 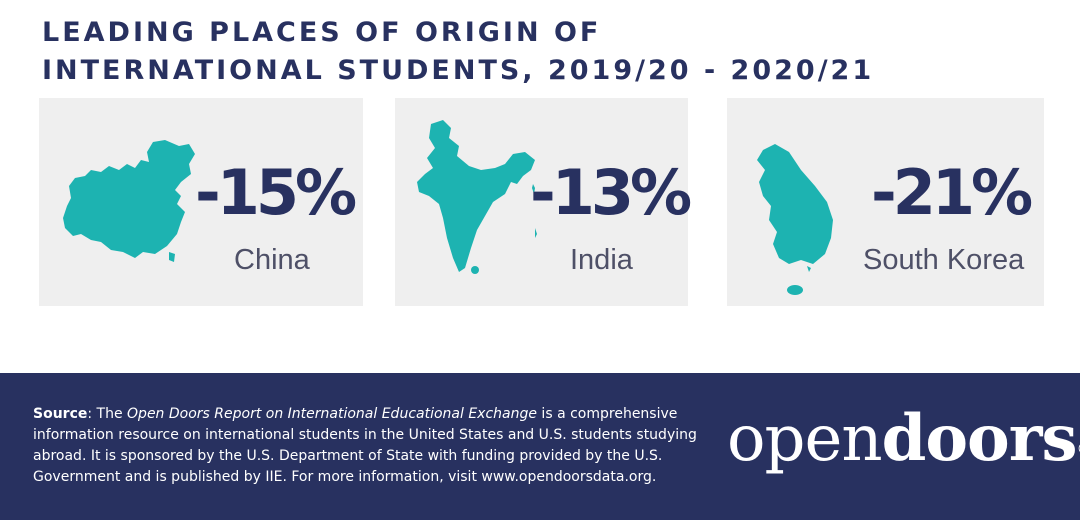 What do you see at coordinates (601, 260) in the screenshot?
I see `india-label: India` at bounding box center [601, 260].